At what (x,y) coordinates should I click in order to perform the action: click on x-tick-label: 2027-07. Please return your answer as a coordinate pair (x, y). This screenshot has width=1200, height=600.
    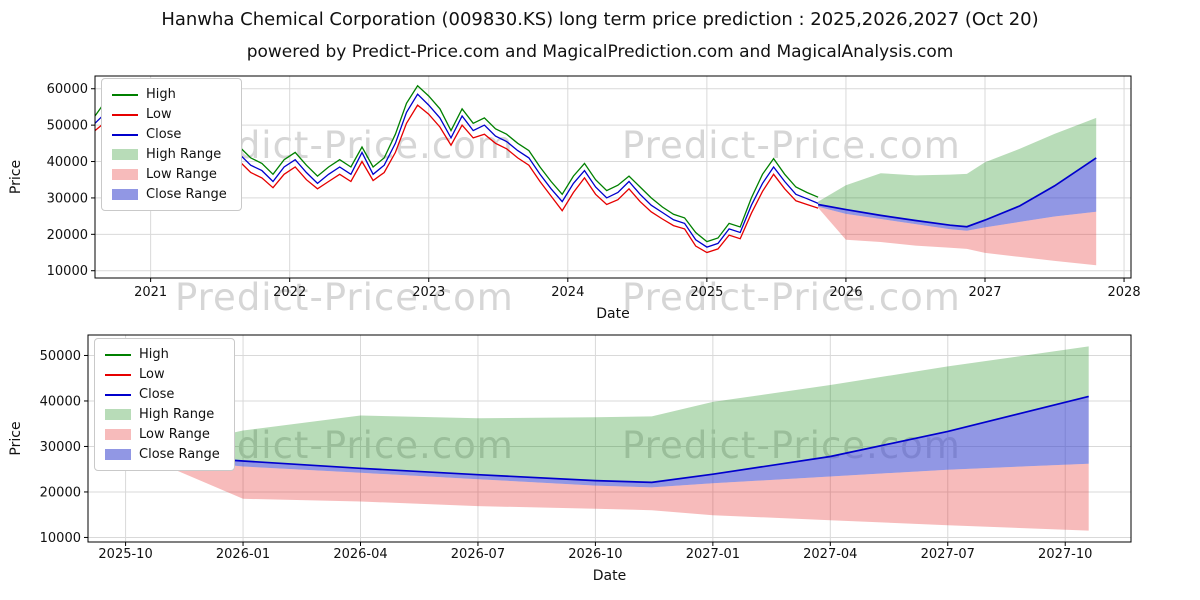
    Looking at the image, I should click on (948, 554).